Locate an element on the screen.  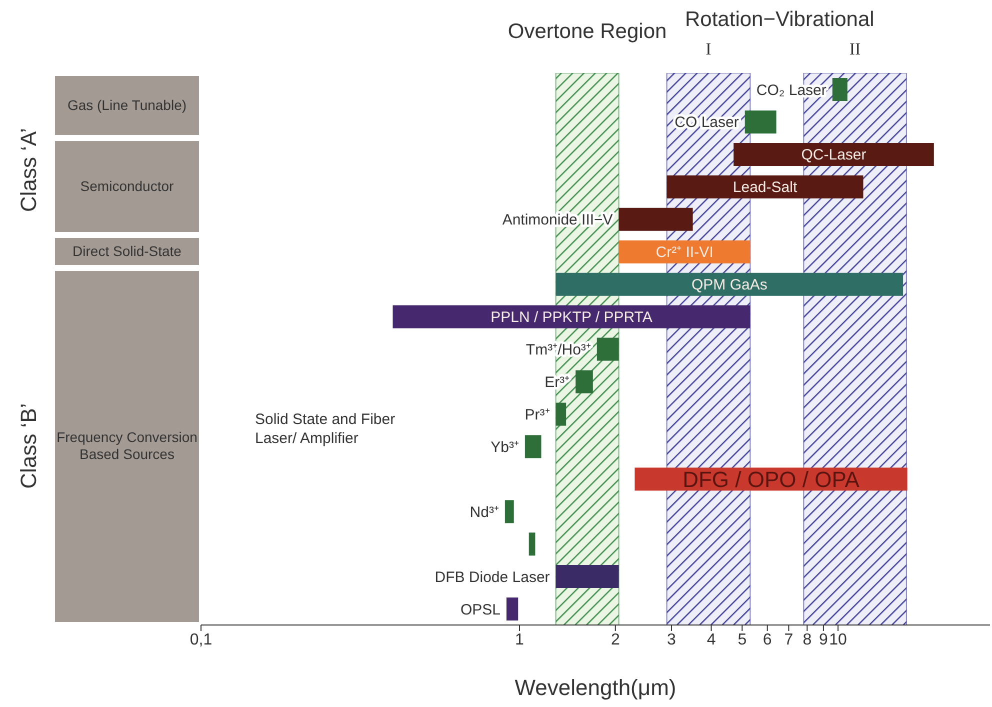
x-tick-label: 0,1 is located at coordinates (201, 639).